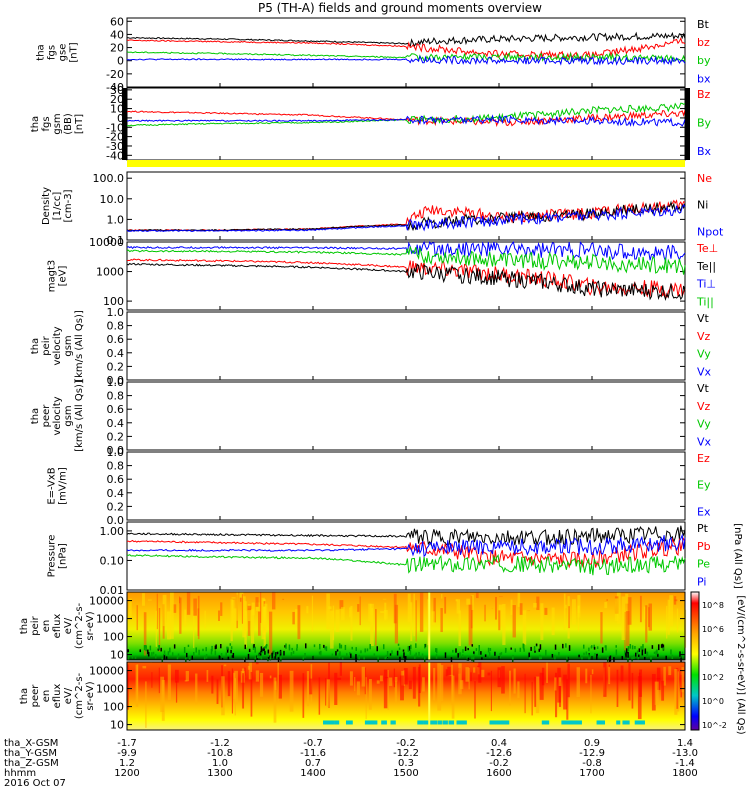 The width and height of the screenshot is (750, 800). I want to click on series-Pi, so click(406, 545).